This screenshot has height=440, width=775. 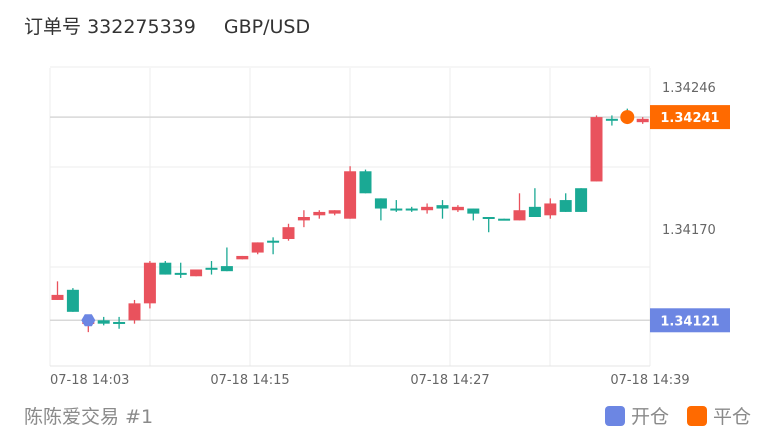 I want to click on close-position-swatch, so click(x=696, y=415).